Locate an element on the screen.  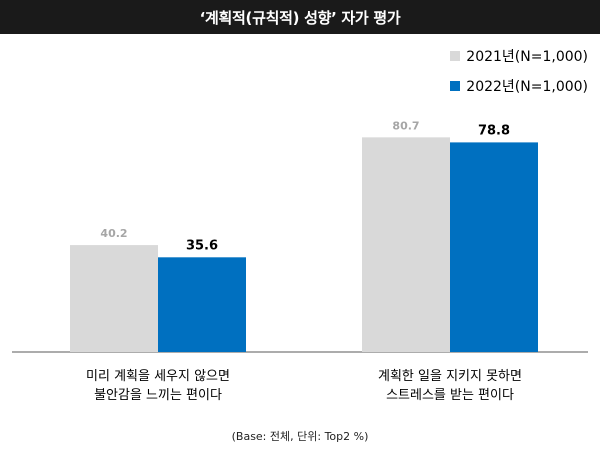
category-label-2-line2: 스트레스를 받는 편이다 is located at coordinates (450, 395).